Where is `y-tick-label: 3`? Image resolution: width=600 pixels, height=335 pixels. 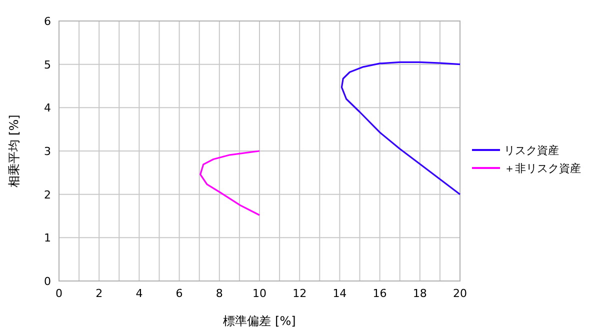
y-tick-label: 3 is located at coordinates (47, 151).